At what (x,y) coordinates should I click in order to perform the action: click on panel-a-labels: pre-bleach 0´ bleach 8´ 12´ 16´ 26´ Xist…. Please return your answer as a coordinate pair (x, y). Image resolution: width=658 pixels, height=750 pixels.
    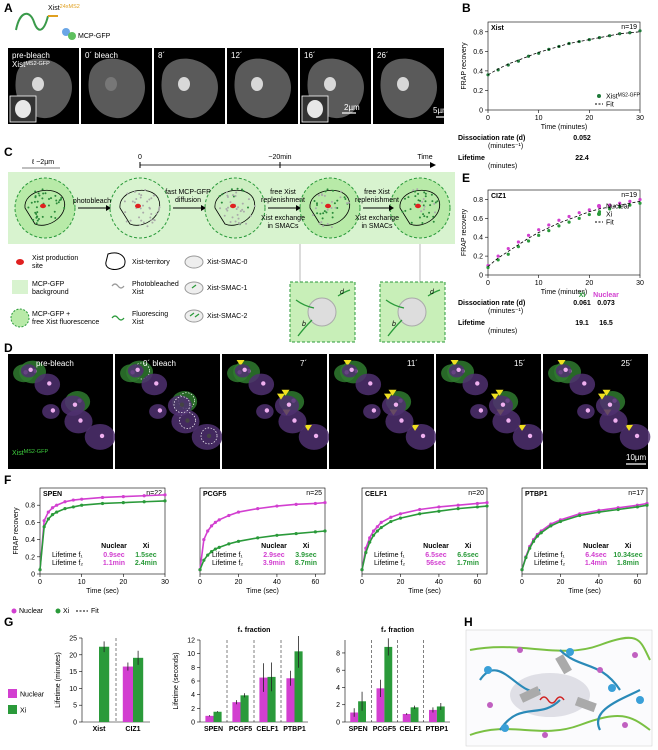
    Looking at the image, I should click on (231, 84).